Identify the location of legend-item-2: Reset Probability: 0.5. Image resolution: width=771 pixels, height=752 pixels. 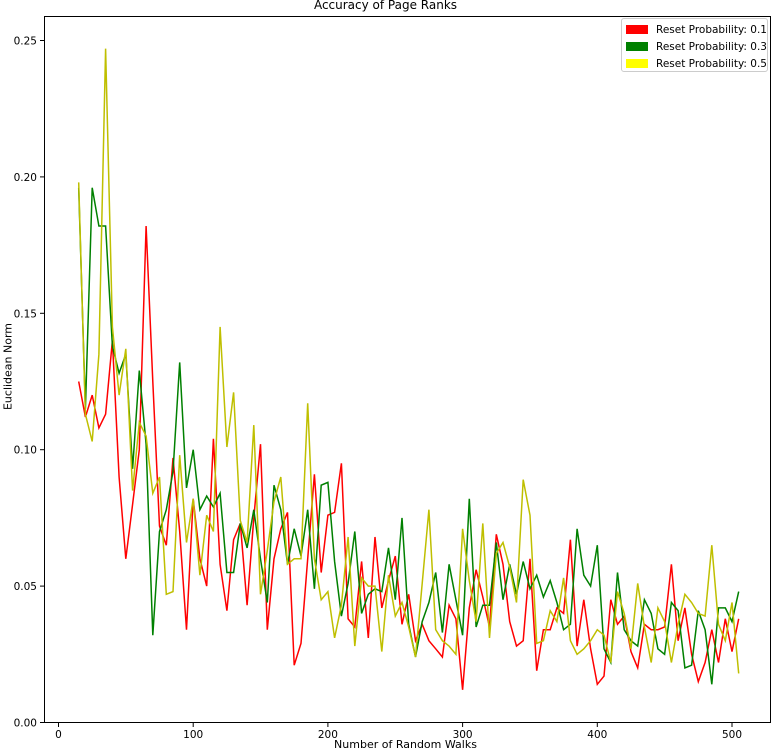
(694, 63).